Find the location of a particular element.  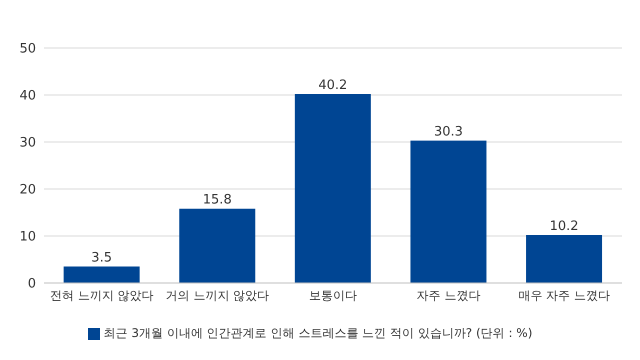

x-tick-label: 거의 느끼지 않았다 is located at coordinates (218, 295).